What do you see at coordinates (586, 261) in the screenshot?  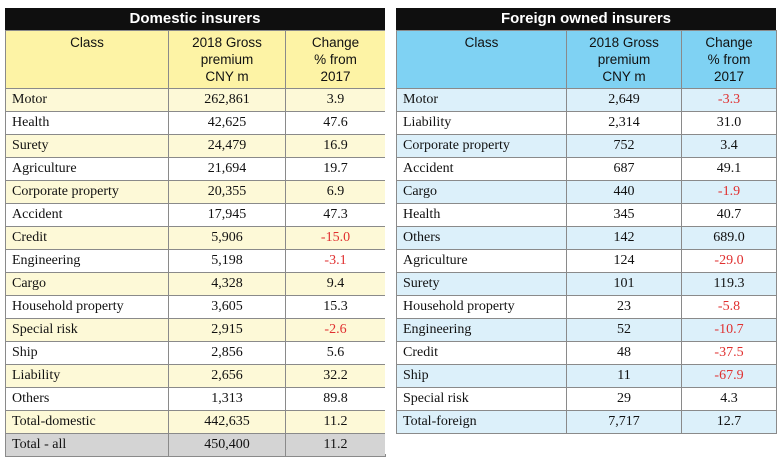 I see `table-row: Agriculture 124 -29.0` at bounding box center [586, 261].